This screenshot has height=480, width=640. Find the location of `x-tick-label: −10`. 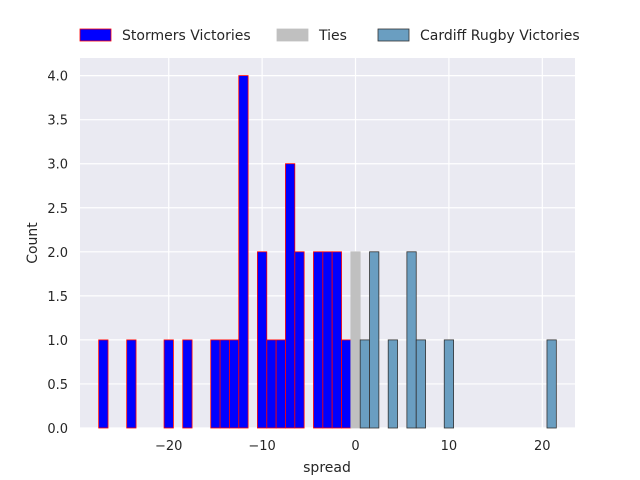

x-tick-label: −10 is located at coordinates (261, 446).